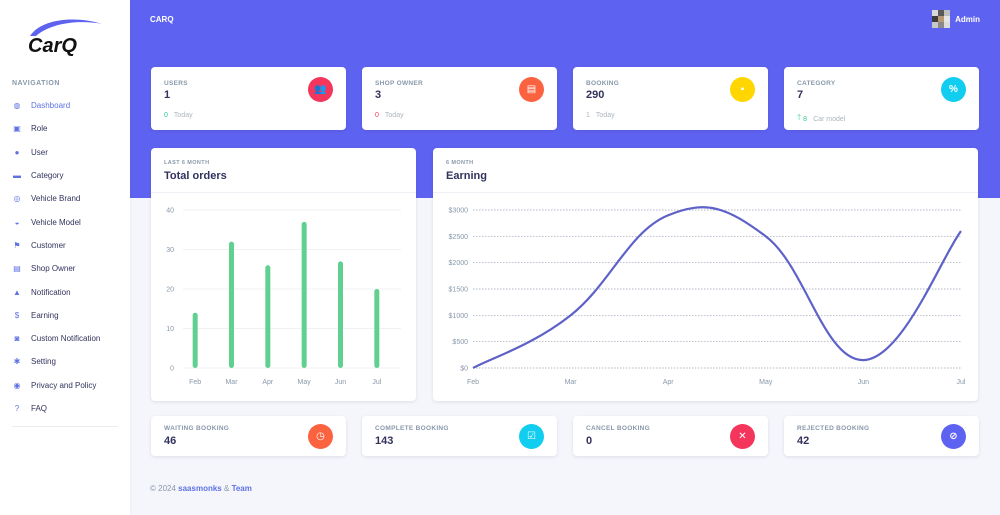 Image resolution: width=1000 pixels, height=515 pixels. Describe the element at coordinates (459, 316) in the screenshot. I see `y-tick-label: $1000` at that location.